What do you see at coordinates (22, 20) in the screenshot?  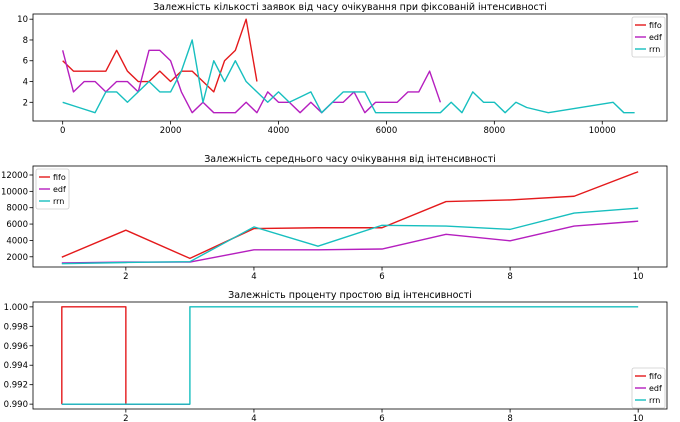 I see `y-tick-label: 10` at bounding box center [22, 20].